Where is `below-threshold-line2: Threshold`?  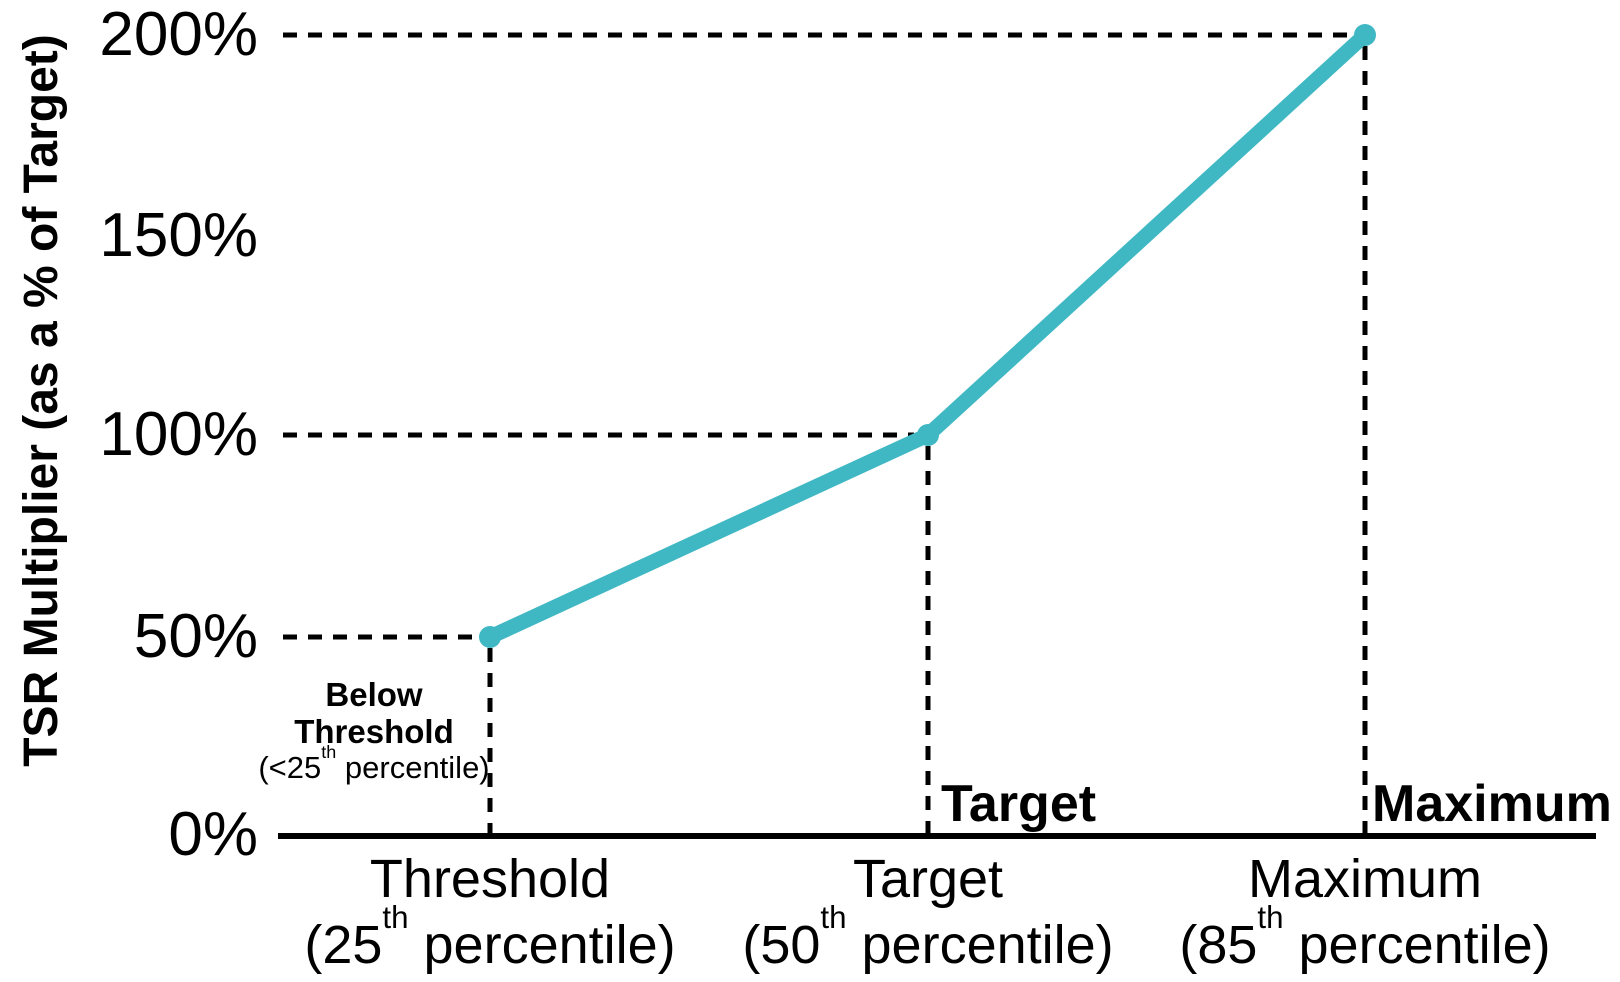
below-threshold-line2: Threshold is located at coordinates (374, 731).